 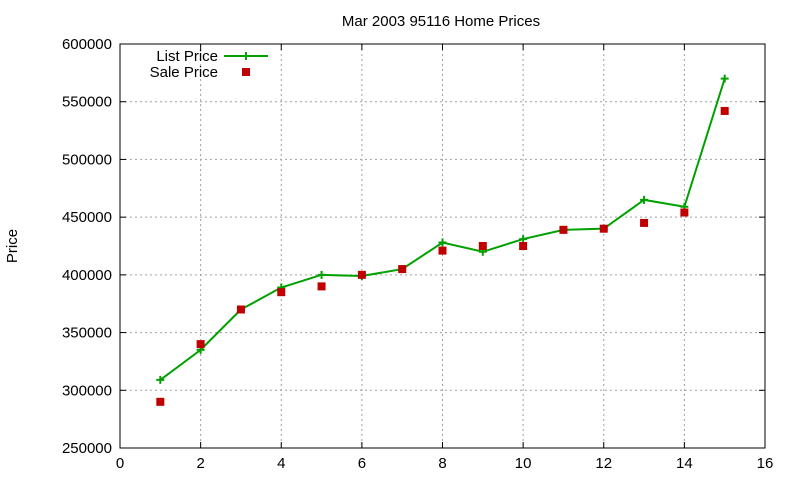 What do you see at coordinates (765, 463) in the screenshot?
I see `x-tick-label: 16` at bounding box center [765, 463].